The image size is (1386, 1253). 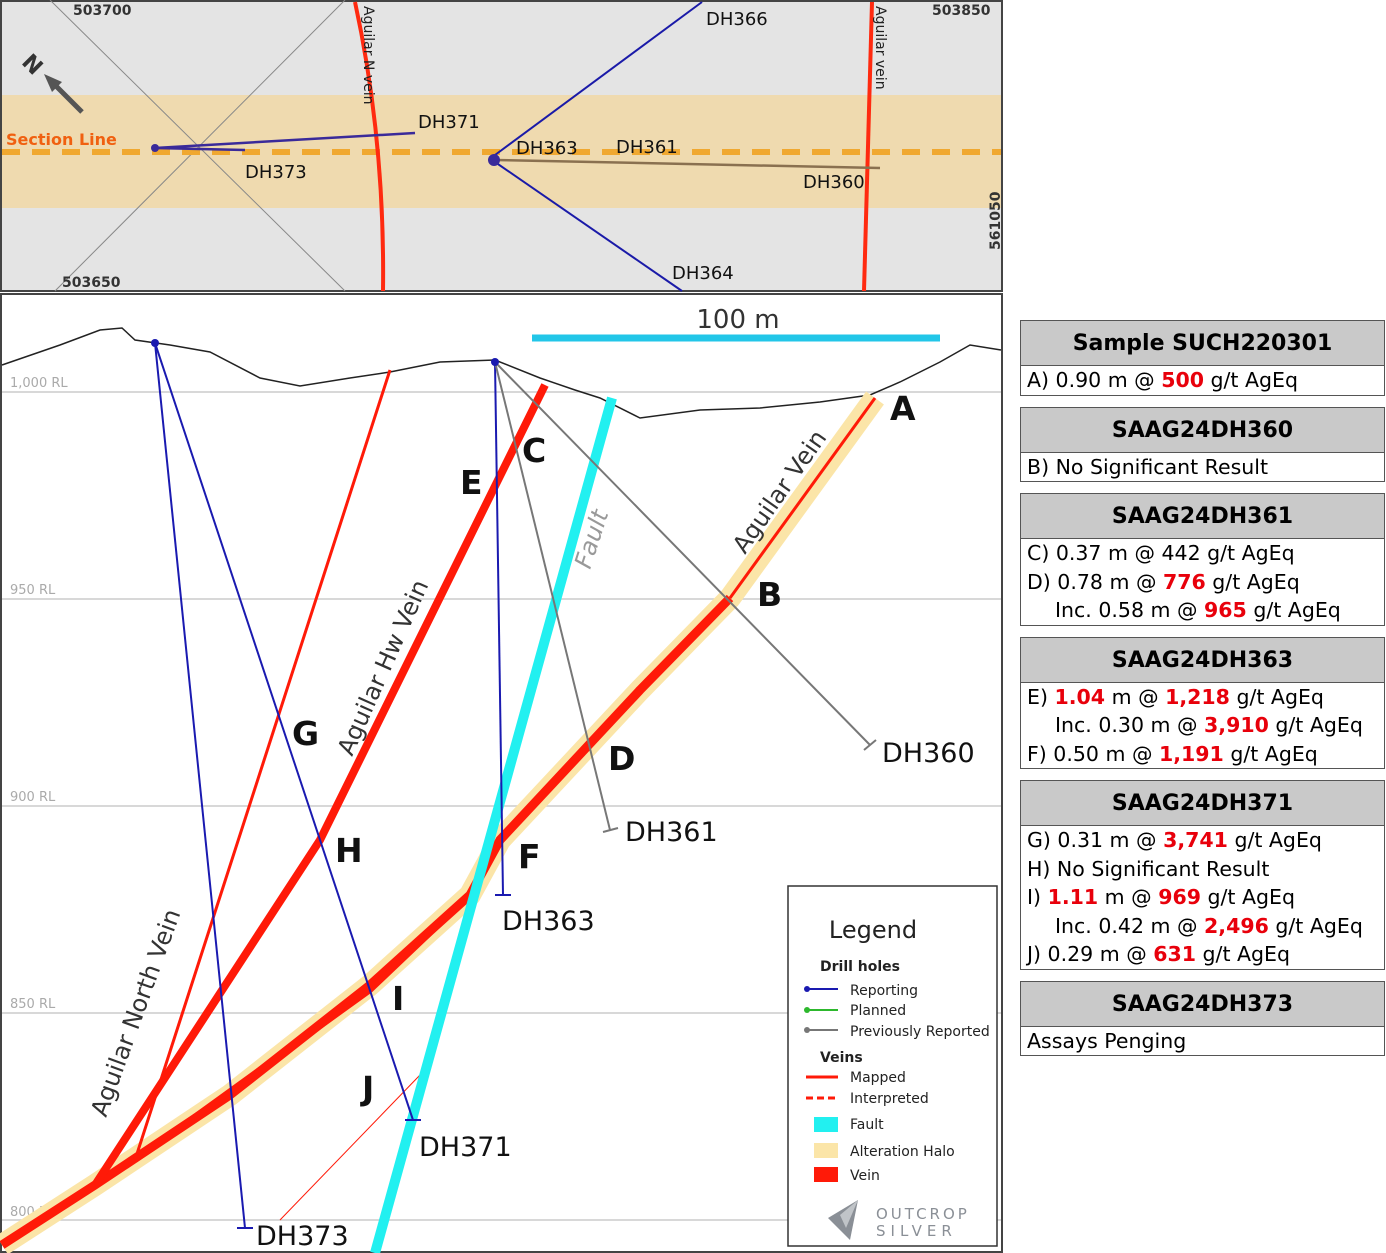 I want to click on result-text: 776, so click(x=1184, y=581).